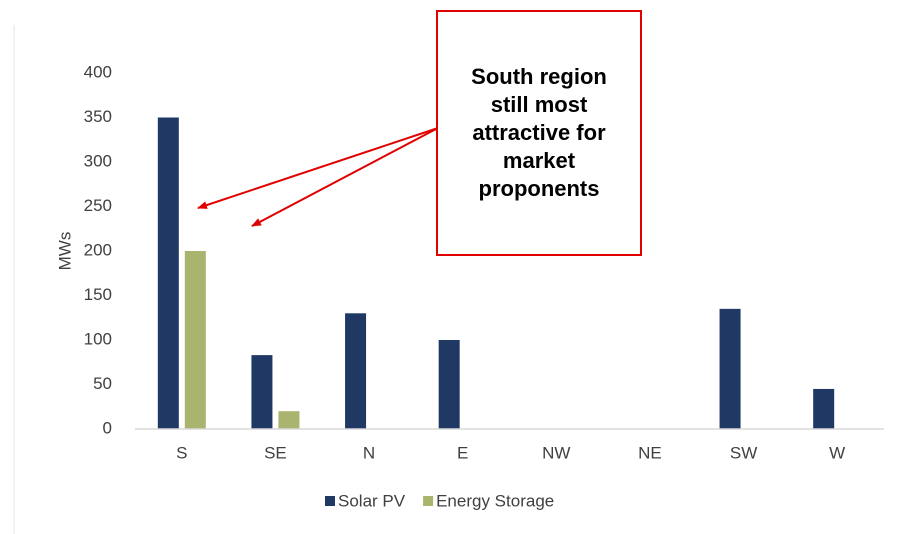 Image resolution: width=898 pixels, height=534 pixels. I want to click on bar-solar-pv-n, so click(356, 371).